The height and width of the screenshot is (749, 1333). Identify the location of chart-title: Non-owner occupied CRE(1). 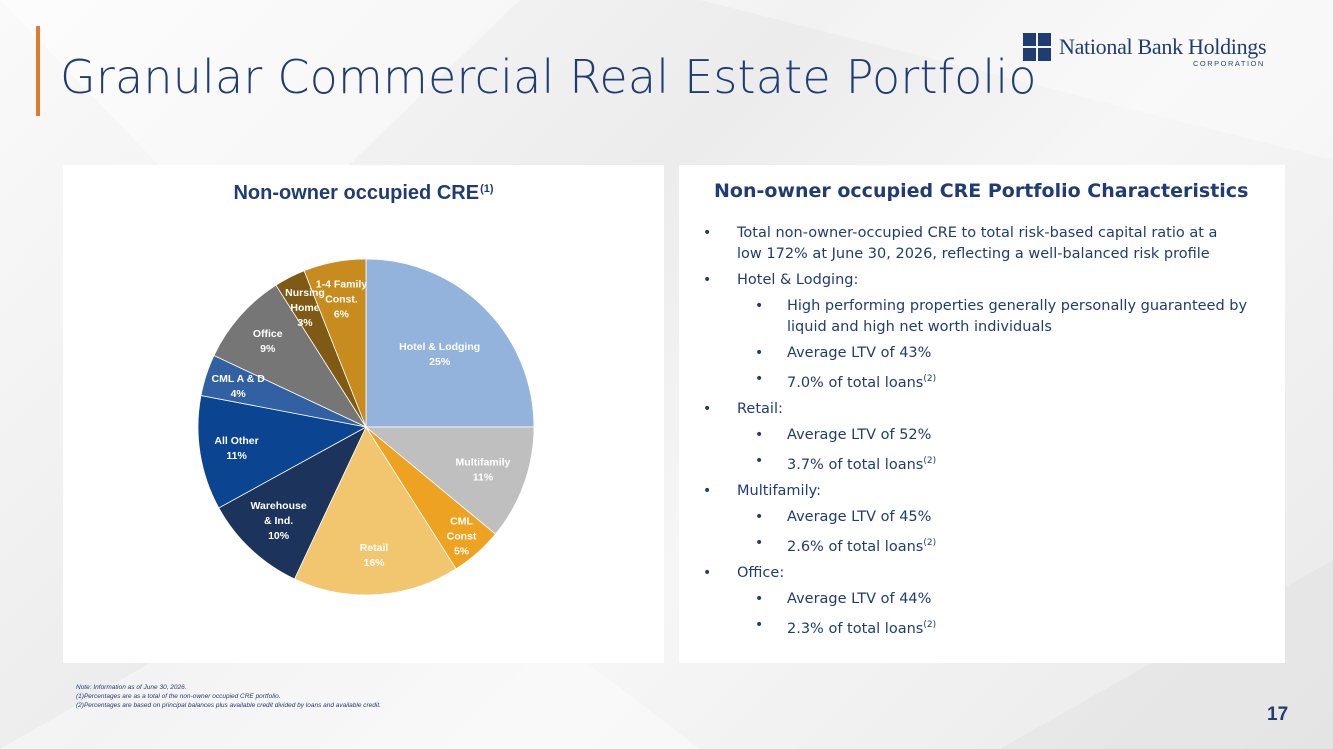
(363, 193).